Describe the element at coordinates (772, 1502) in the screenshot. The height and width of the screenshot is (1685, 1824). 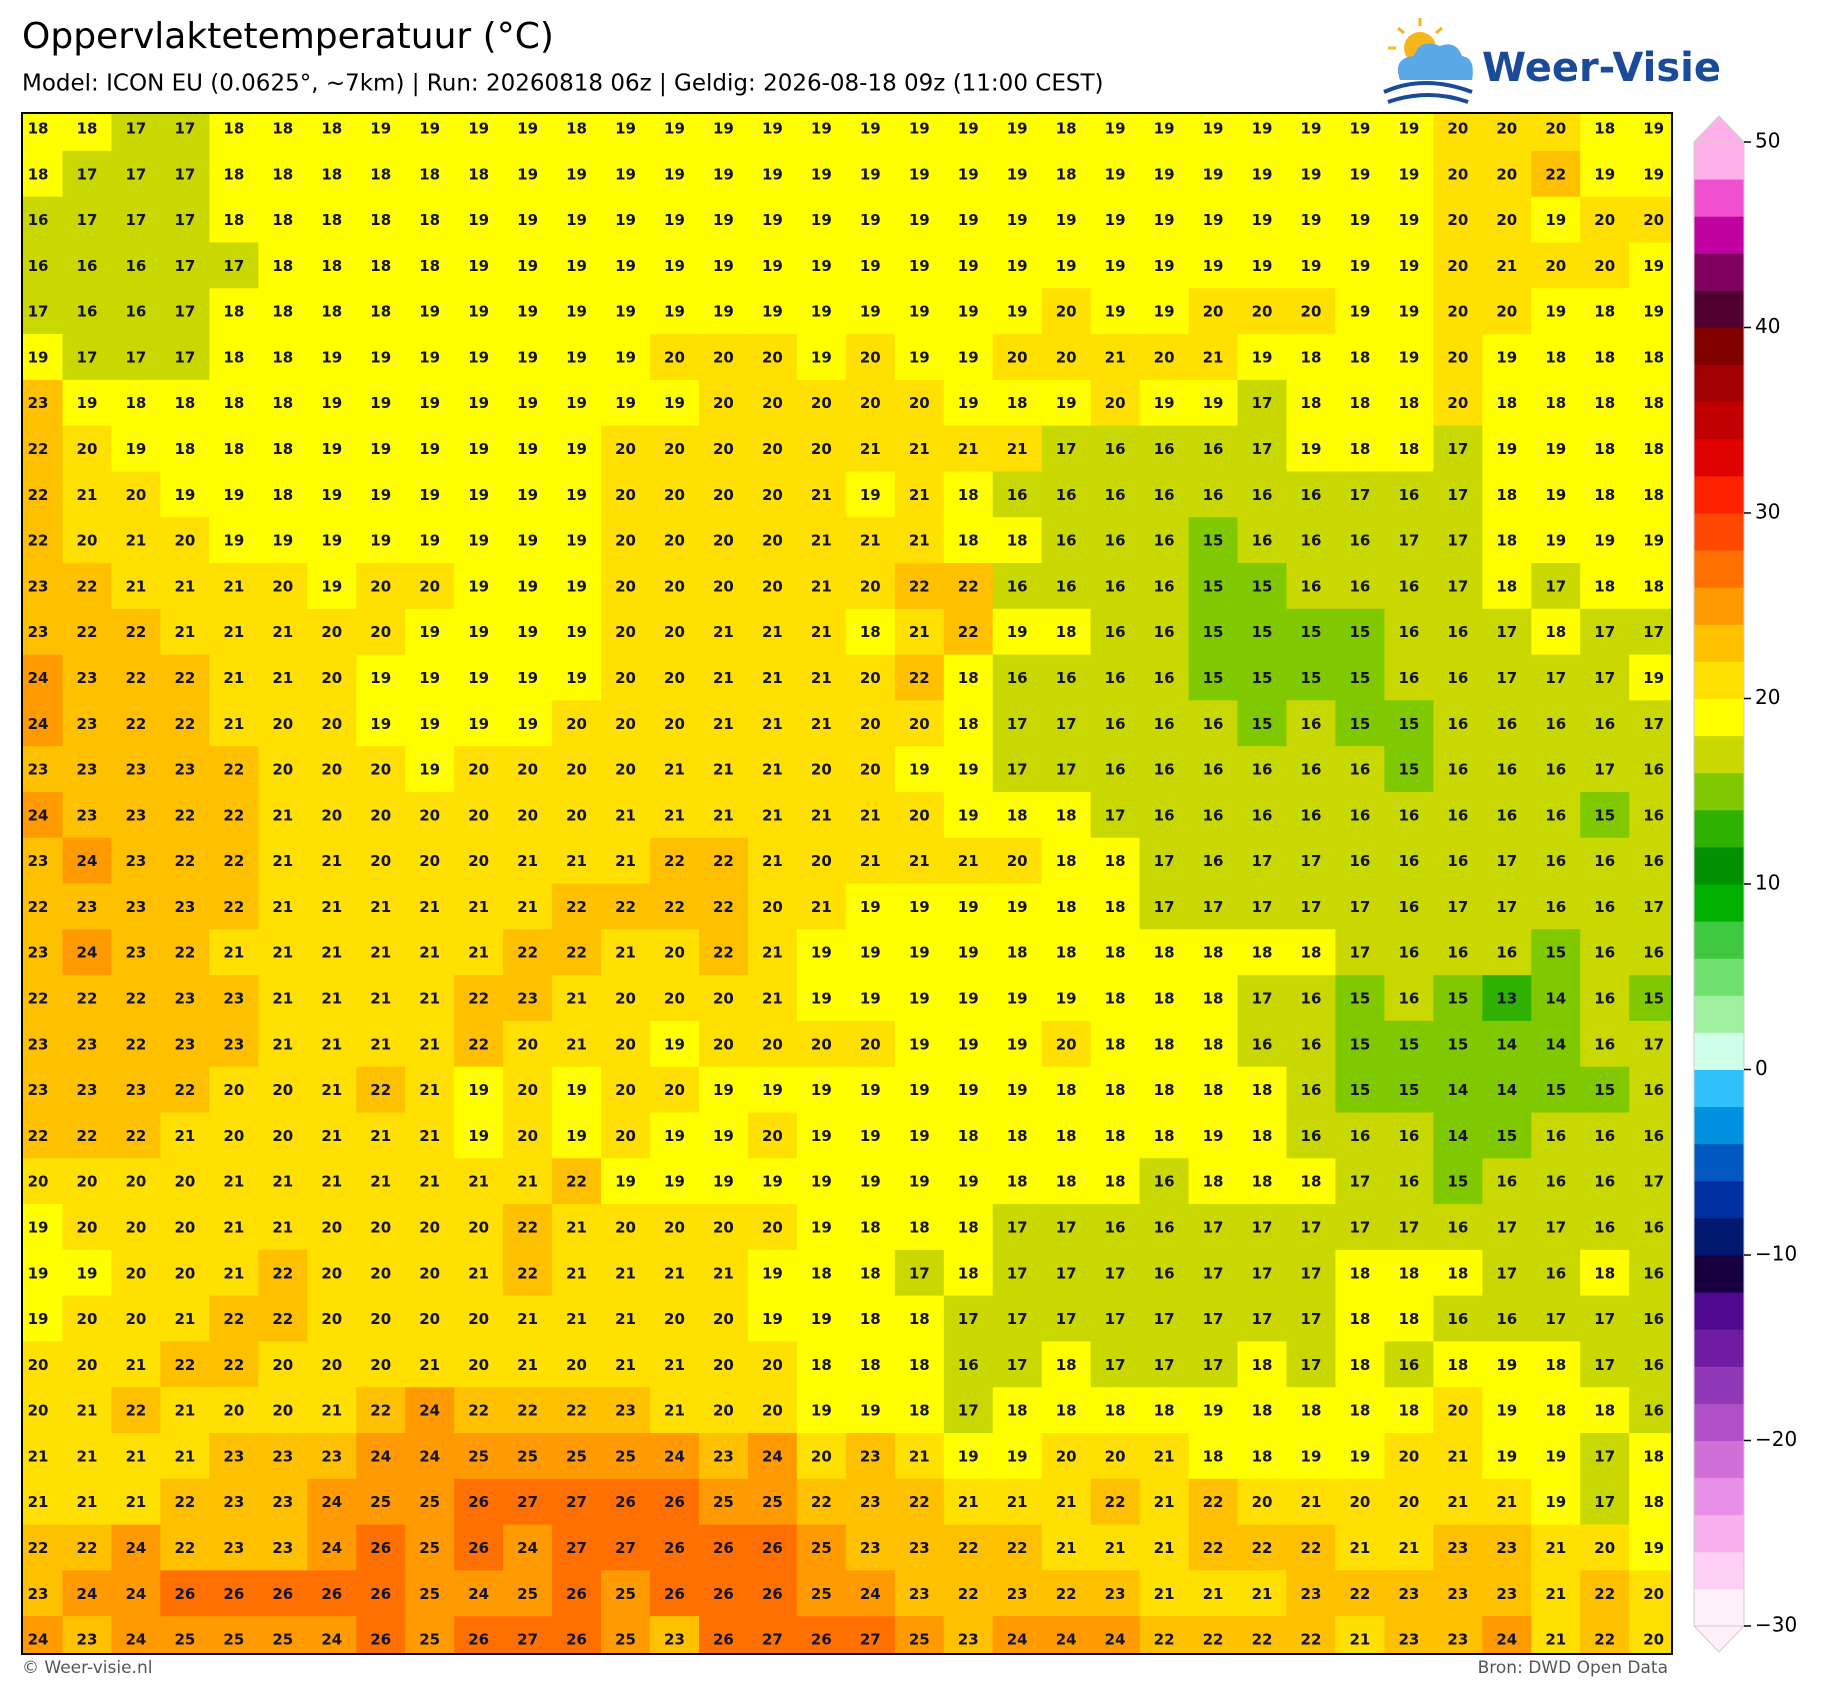
I see `temperature-label: 25` at that location.